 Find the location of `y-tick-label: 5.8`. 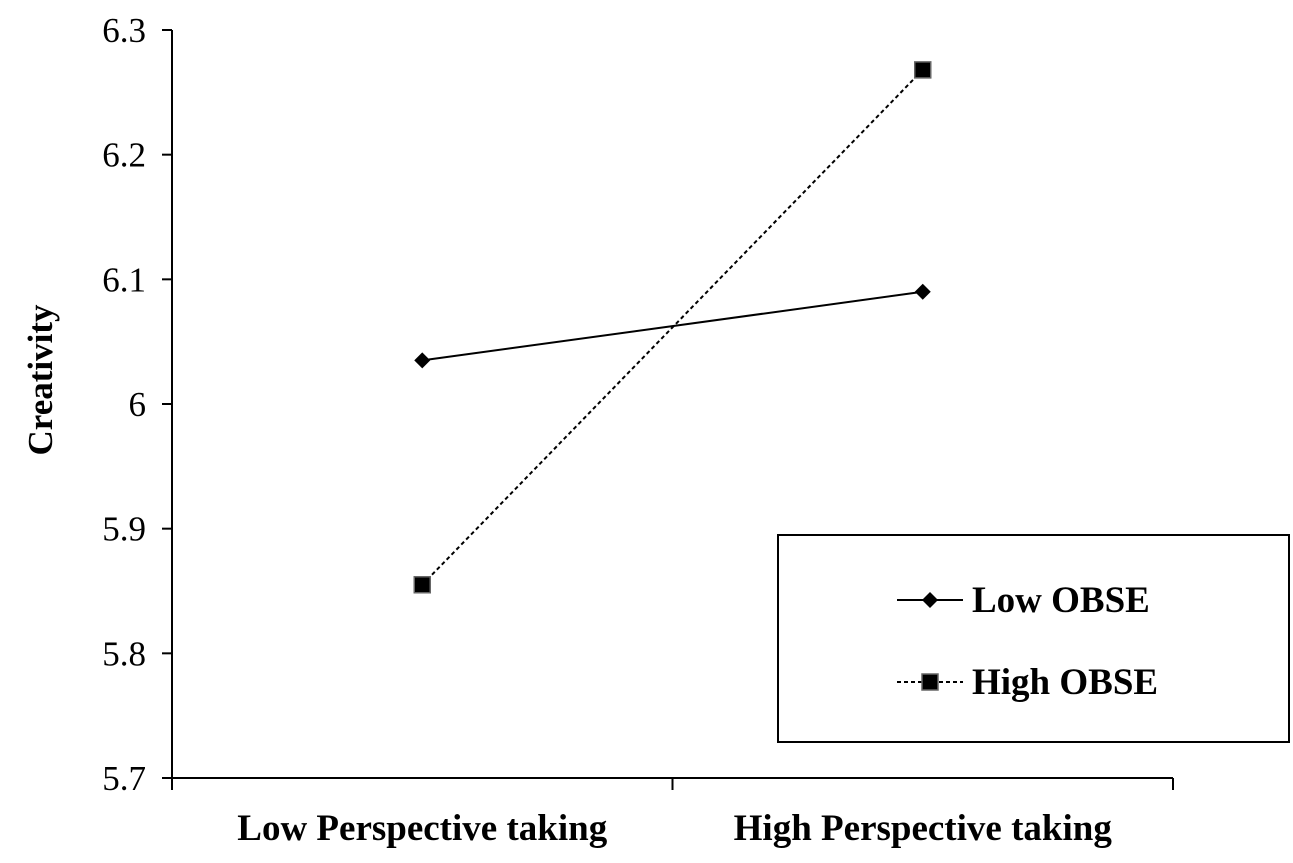

y-tick-label: 5.8 is located at coordinates (124, 653).